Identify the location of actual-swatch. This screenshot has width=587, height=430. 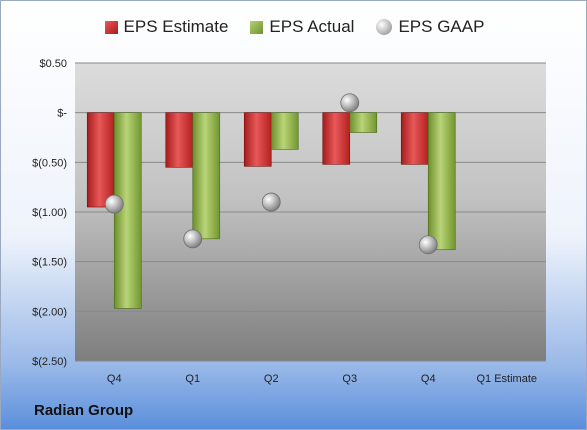
(257, 27).